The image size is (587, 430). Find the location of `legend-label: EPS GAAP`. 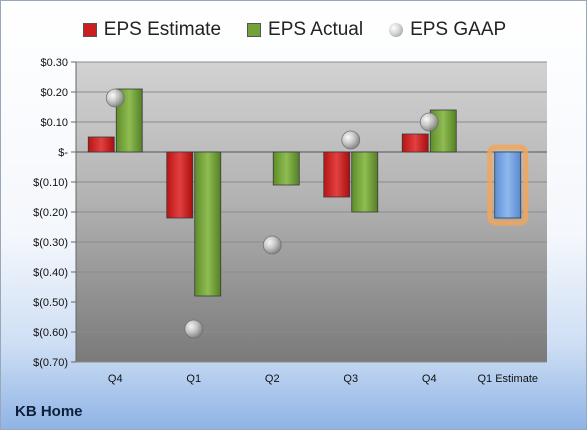

legend-label: EPS GAAP is located at coordinates (458, 29).